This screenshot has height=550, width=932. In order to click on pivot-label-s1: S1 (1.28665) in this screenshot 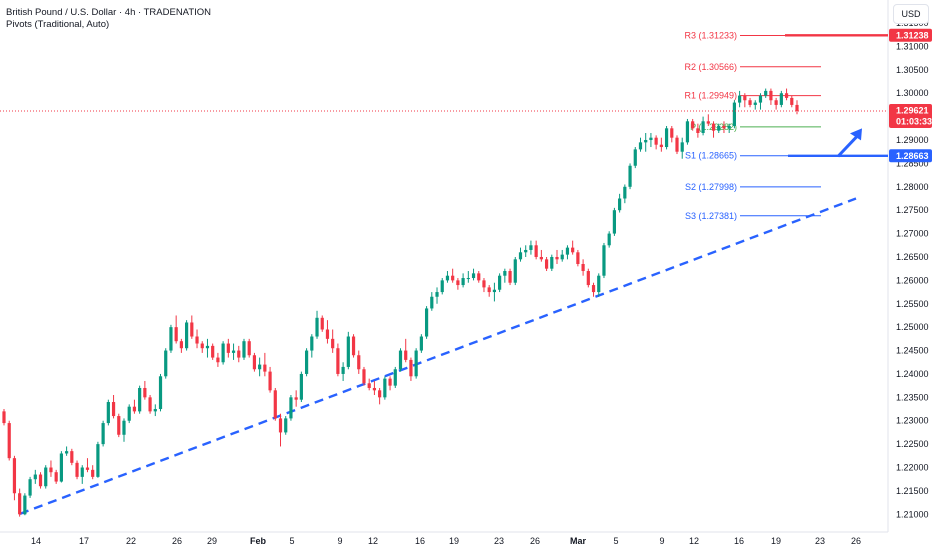, I will do `click(711, 156)`.